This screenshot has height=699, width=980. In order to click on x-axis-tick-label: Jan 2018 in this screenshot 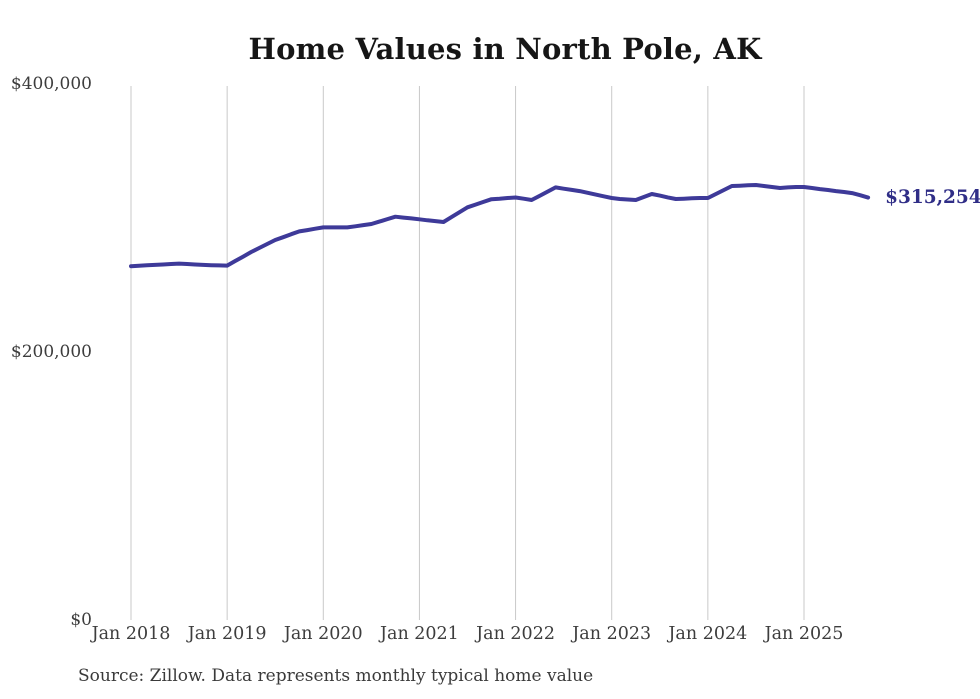, I will do `click(131, 634)`.